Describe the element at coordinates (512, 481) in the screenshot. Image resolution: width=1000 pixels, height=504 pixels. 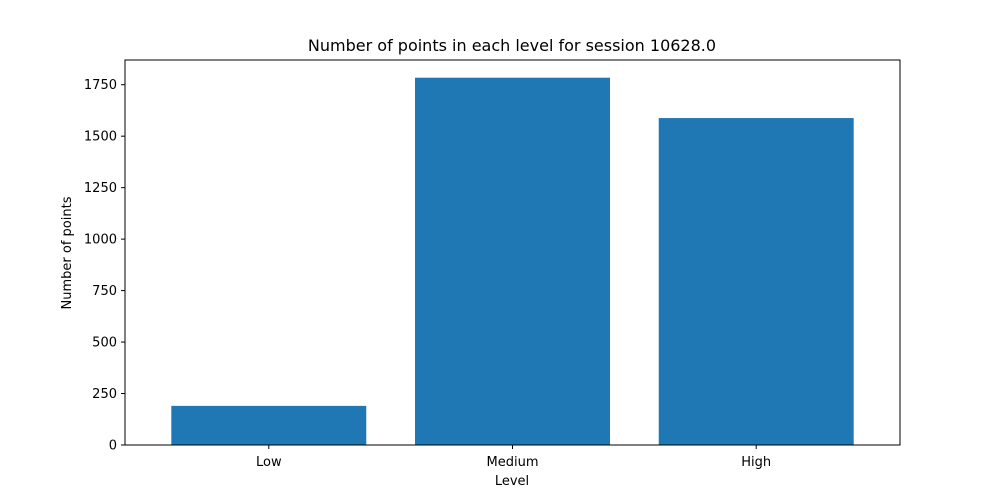
I see `x-axis-label: Level` at that location.